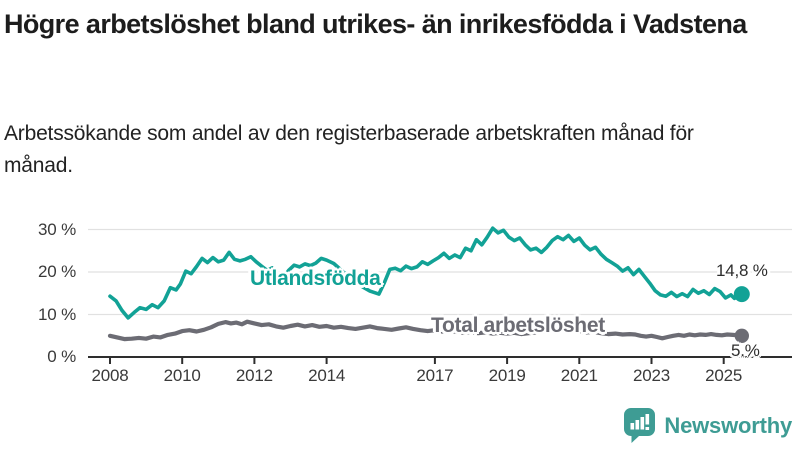 The image size is (800, 450). Describe the element at coordinates (327, 375) in the screenshot. I see `x-tick-label-2014: 2014` at that location.